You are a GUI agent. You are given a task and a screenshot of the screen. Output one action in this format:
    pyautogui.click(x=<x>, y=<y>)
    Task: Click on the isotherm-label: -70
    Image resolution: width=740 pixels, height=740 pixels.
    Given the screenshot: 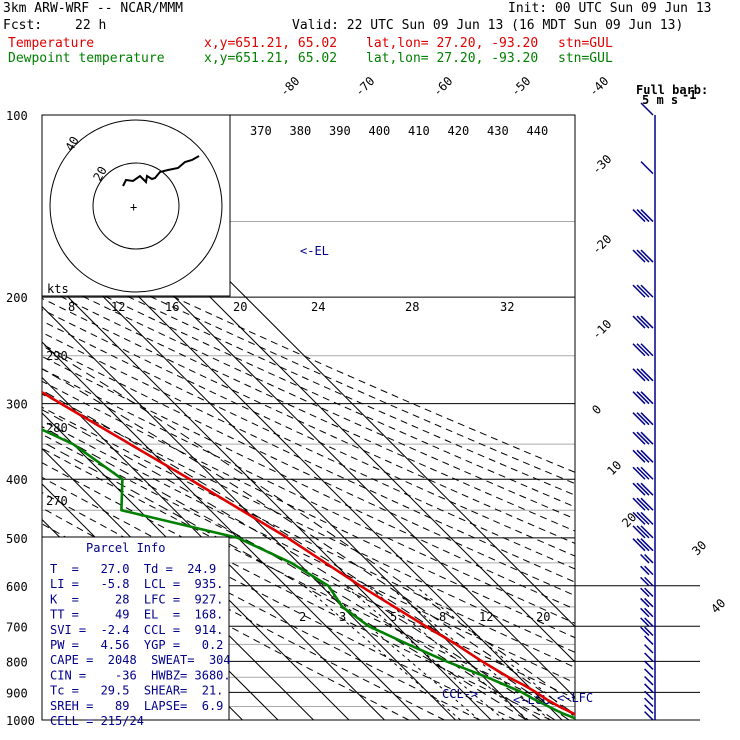 What is the action you would take?
    pyautogui.click(x=364, y=86)
    